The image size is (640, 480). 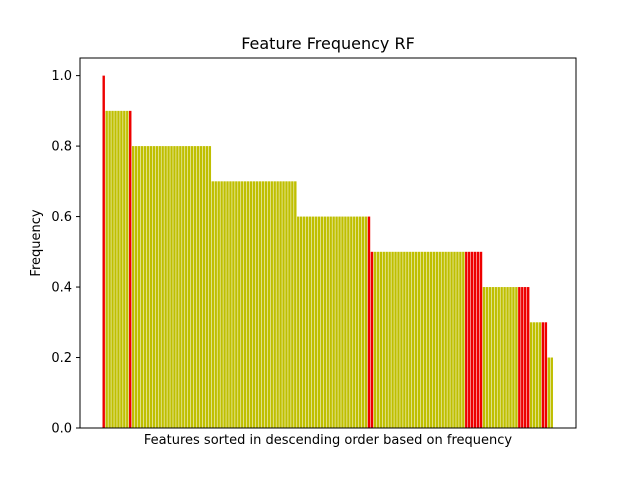 What do you see at coordinates (61, 358) in the screenshot?
I see `y-tick-label: 0.2` at bounding box center [61, 358].